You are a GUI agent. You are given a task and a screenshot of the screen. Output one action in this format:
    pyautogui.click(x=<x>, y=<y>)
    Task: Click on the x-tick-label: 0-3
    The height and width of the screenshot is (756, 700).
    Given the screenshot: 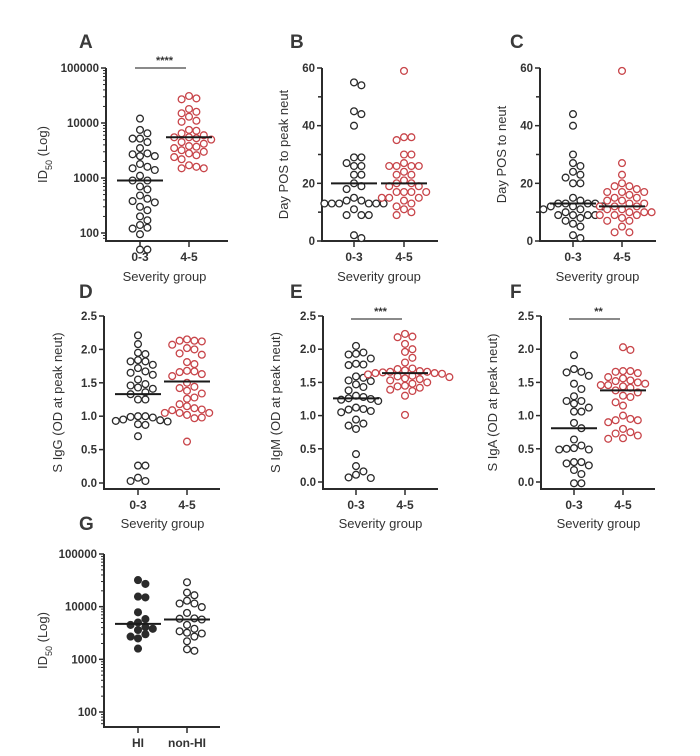 What is the action you would take?
    pyautogui.click(x=138, y=505)
    